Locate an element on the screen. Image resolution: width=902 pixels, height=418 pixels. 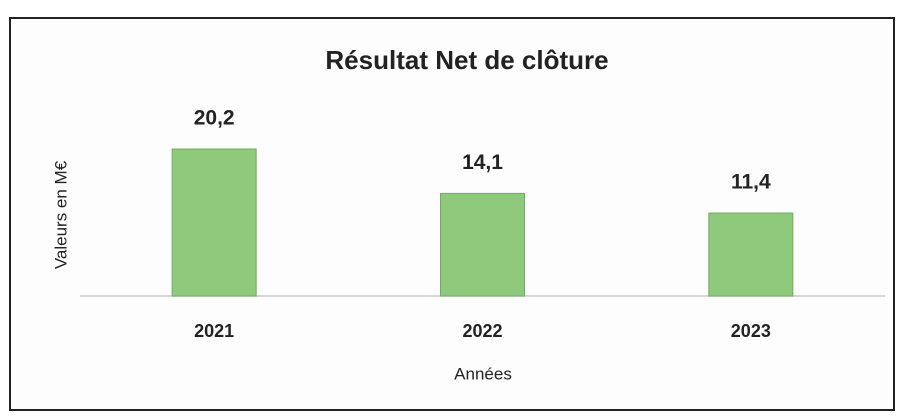
chart-title: Résultat Net de clôture is located at coordinates (466, 60).